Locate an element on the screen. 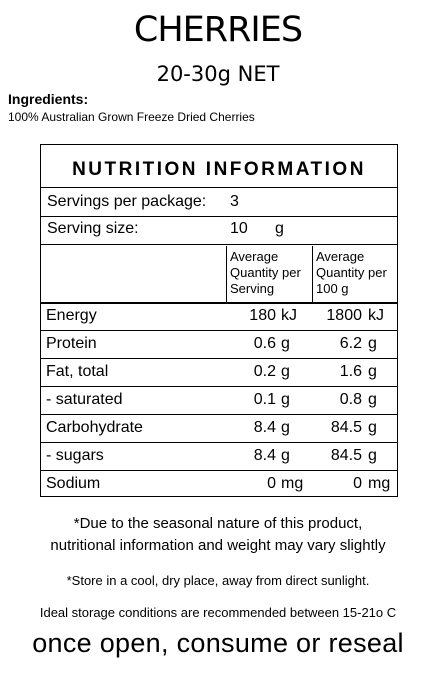 The image size is (436, 697). serving-size-unit: g is located at coordinates (279, 228).